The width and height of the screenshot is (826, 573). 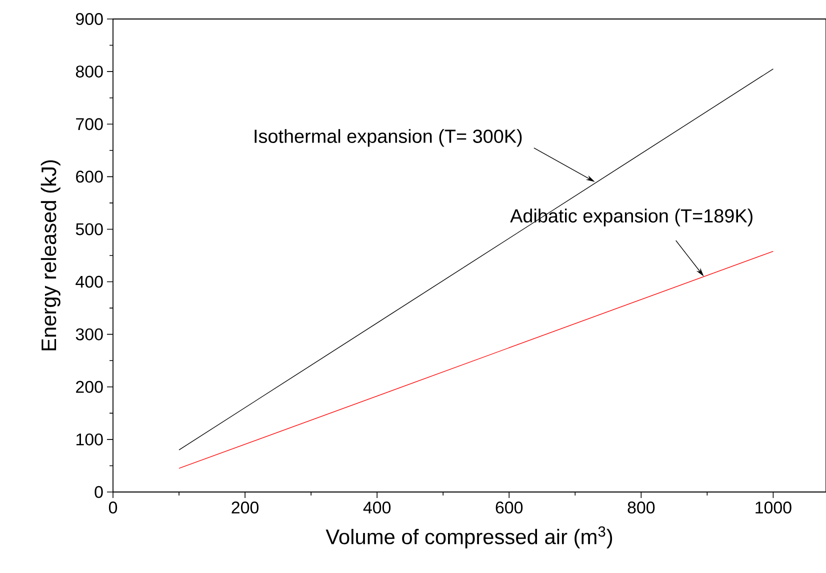 What do you see at coordinates (89, 176) in the screenshot?
I see `y-tick-label: 600` at bounding box center [89, 176].